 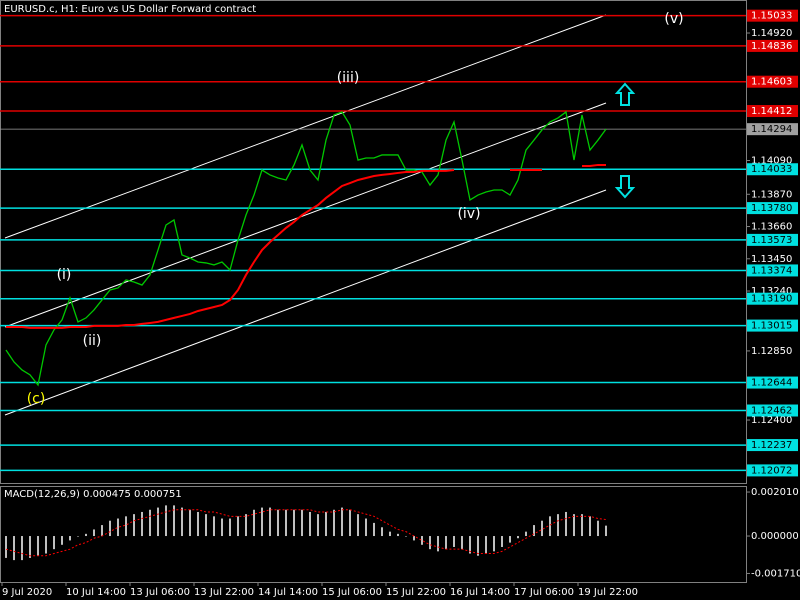 What do you see at coordinates (93, 494) in the screenshot?
I see `macd-title: MACD(12,26,9) 0.000475 0.000751` at bounding box center [93, 494].